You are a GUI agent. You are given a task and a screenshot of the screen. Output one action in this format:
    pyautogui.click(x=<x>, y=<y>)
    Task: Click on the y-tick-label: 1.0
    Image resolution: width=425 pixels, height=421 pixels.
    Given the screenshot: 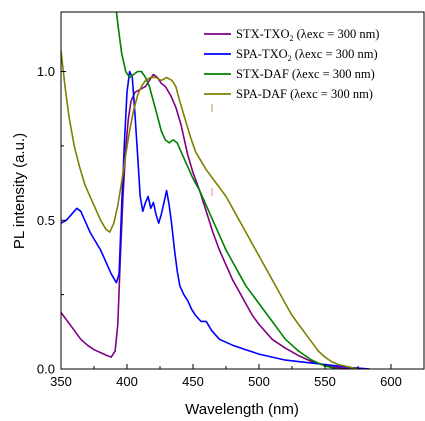 What is the action you would take?
    pyautogui.click(x=46, y=71)
    